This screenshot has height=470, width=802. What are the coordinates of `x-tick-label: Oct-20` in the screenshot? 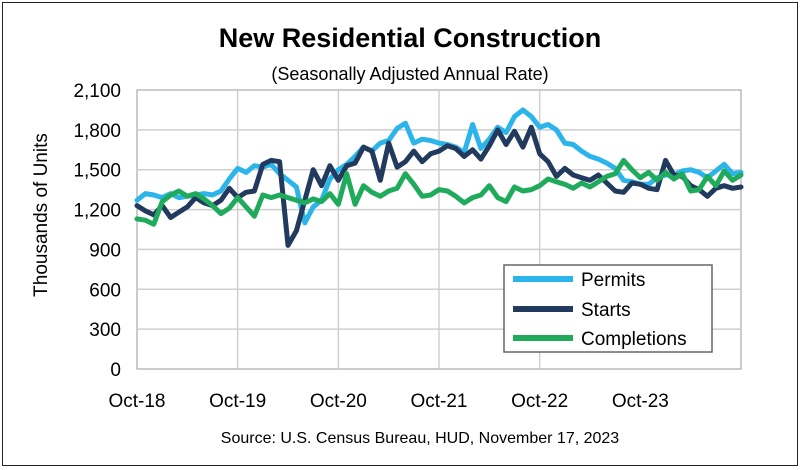 It's located at (338, 401).